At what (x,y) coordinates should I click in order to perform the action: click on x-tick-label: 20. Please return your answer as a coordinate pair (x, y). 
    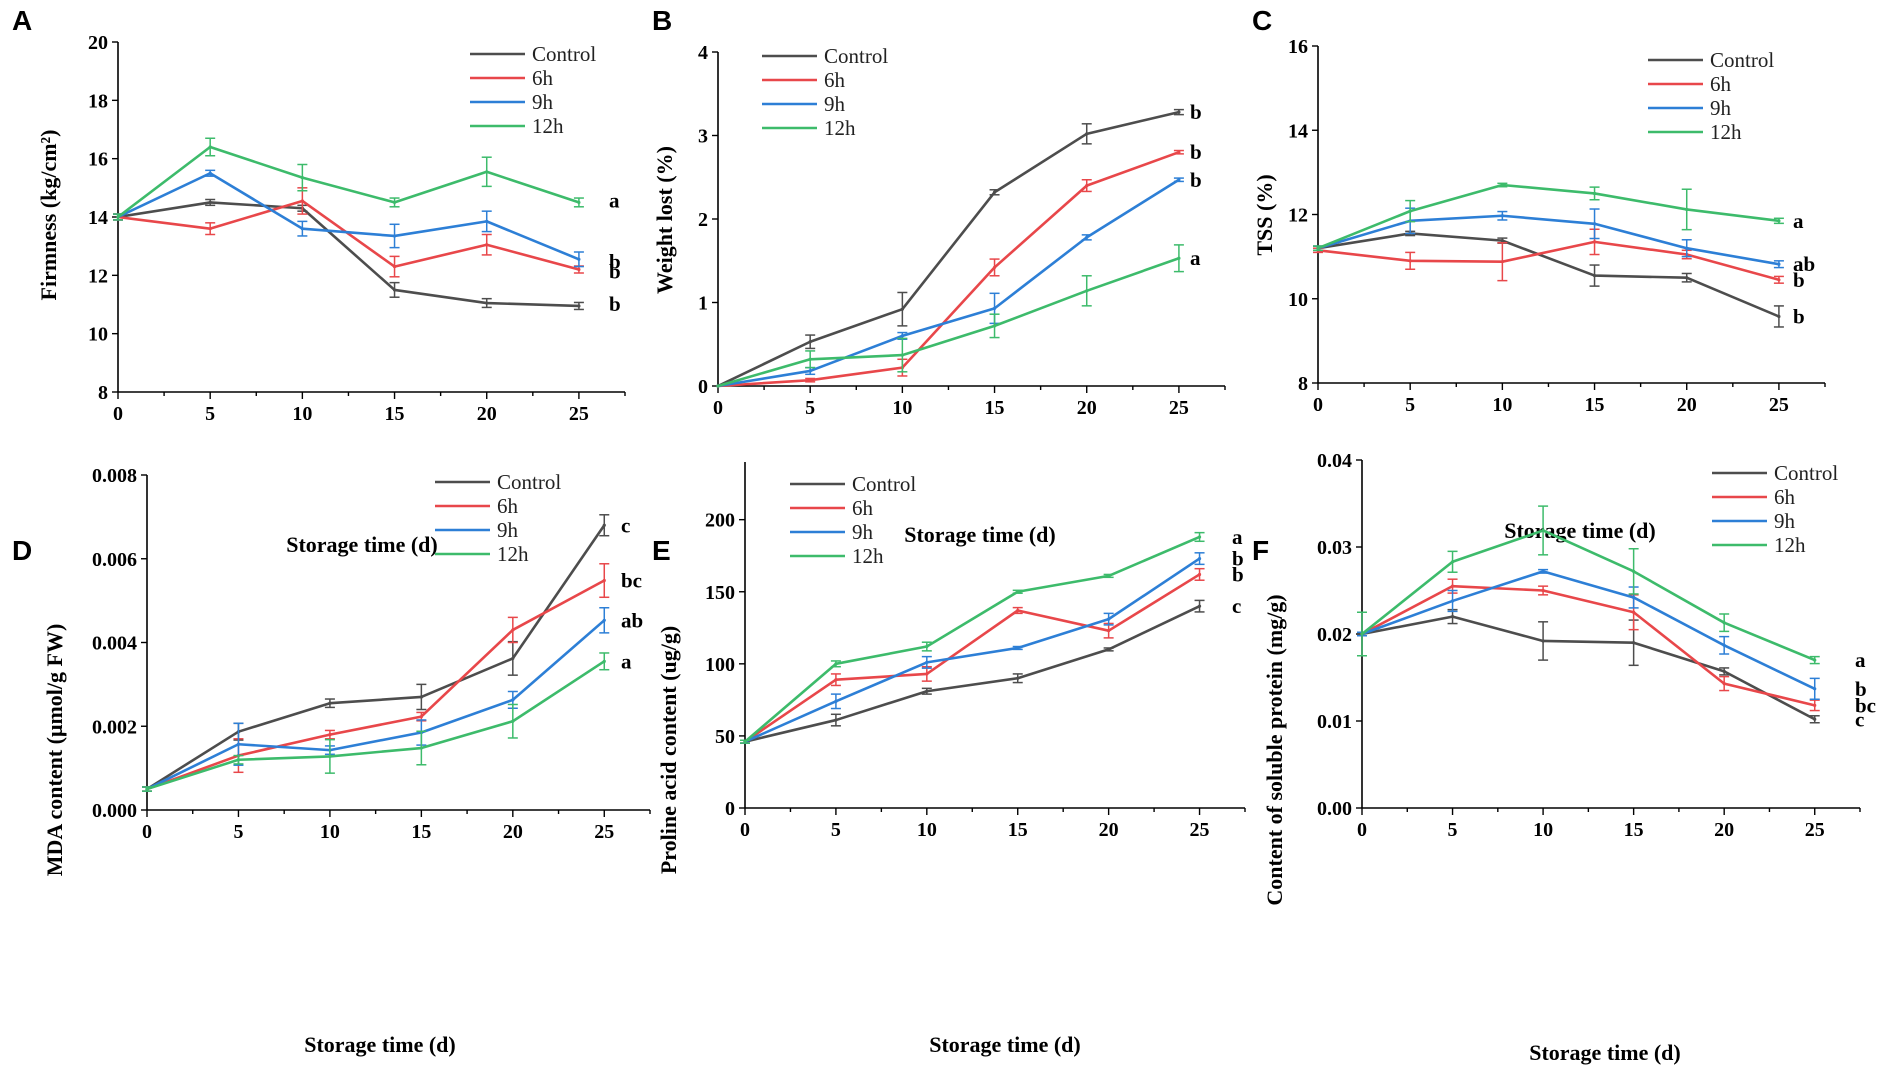
    Looking at the image, I should click on (1687, 405).